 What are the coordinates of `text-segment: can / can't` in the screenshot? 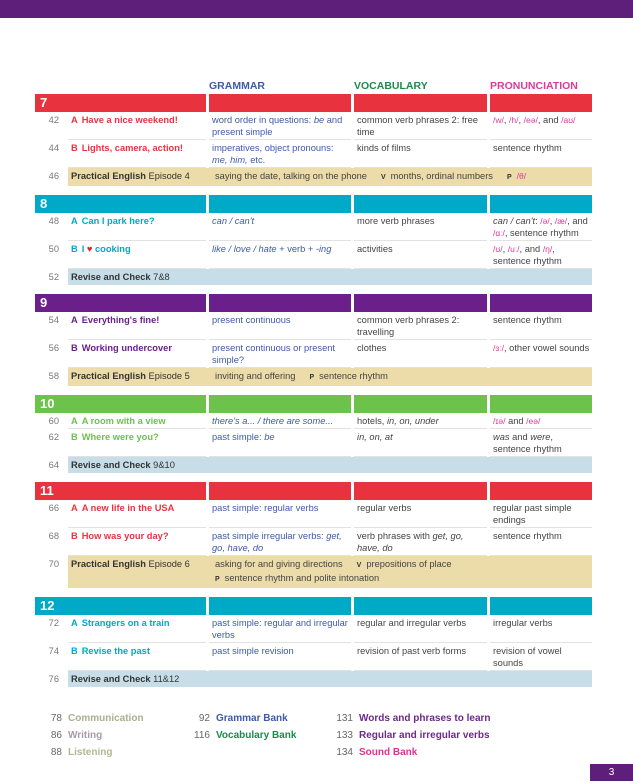 It's located at (233, 221).